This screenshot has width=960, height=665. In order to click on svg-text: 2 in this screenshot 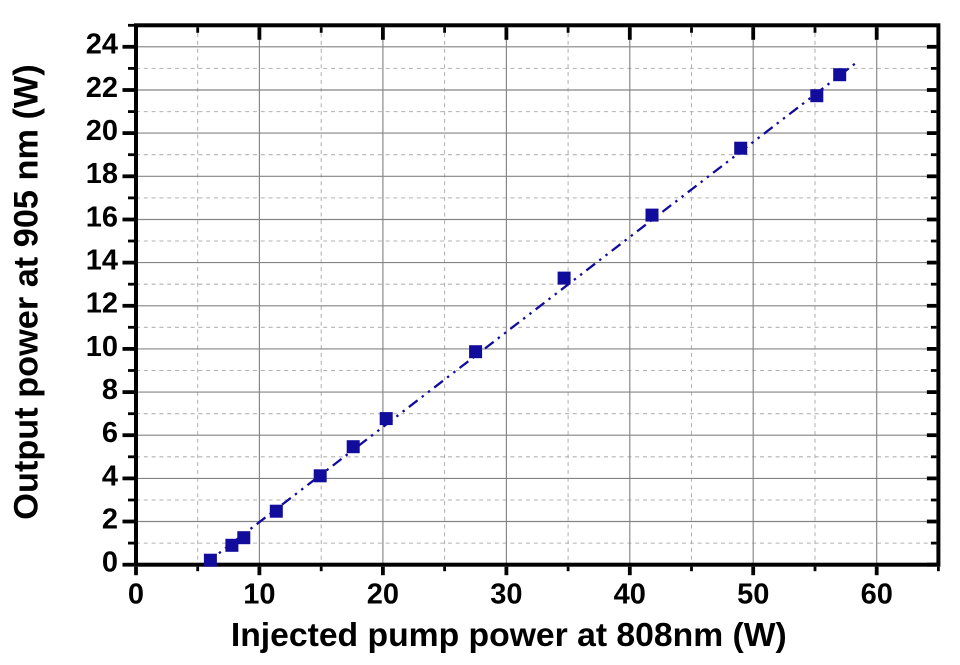, I will do `click(110, 519)`.